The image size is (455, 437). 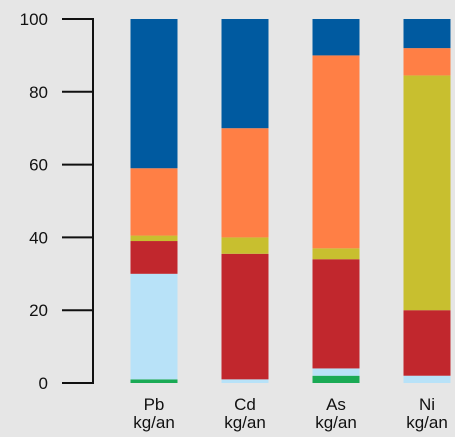 I want to click on bar-ni, so click(x=427, y=201).